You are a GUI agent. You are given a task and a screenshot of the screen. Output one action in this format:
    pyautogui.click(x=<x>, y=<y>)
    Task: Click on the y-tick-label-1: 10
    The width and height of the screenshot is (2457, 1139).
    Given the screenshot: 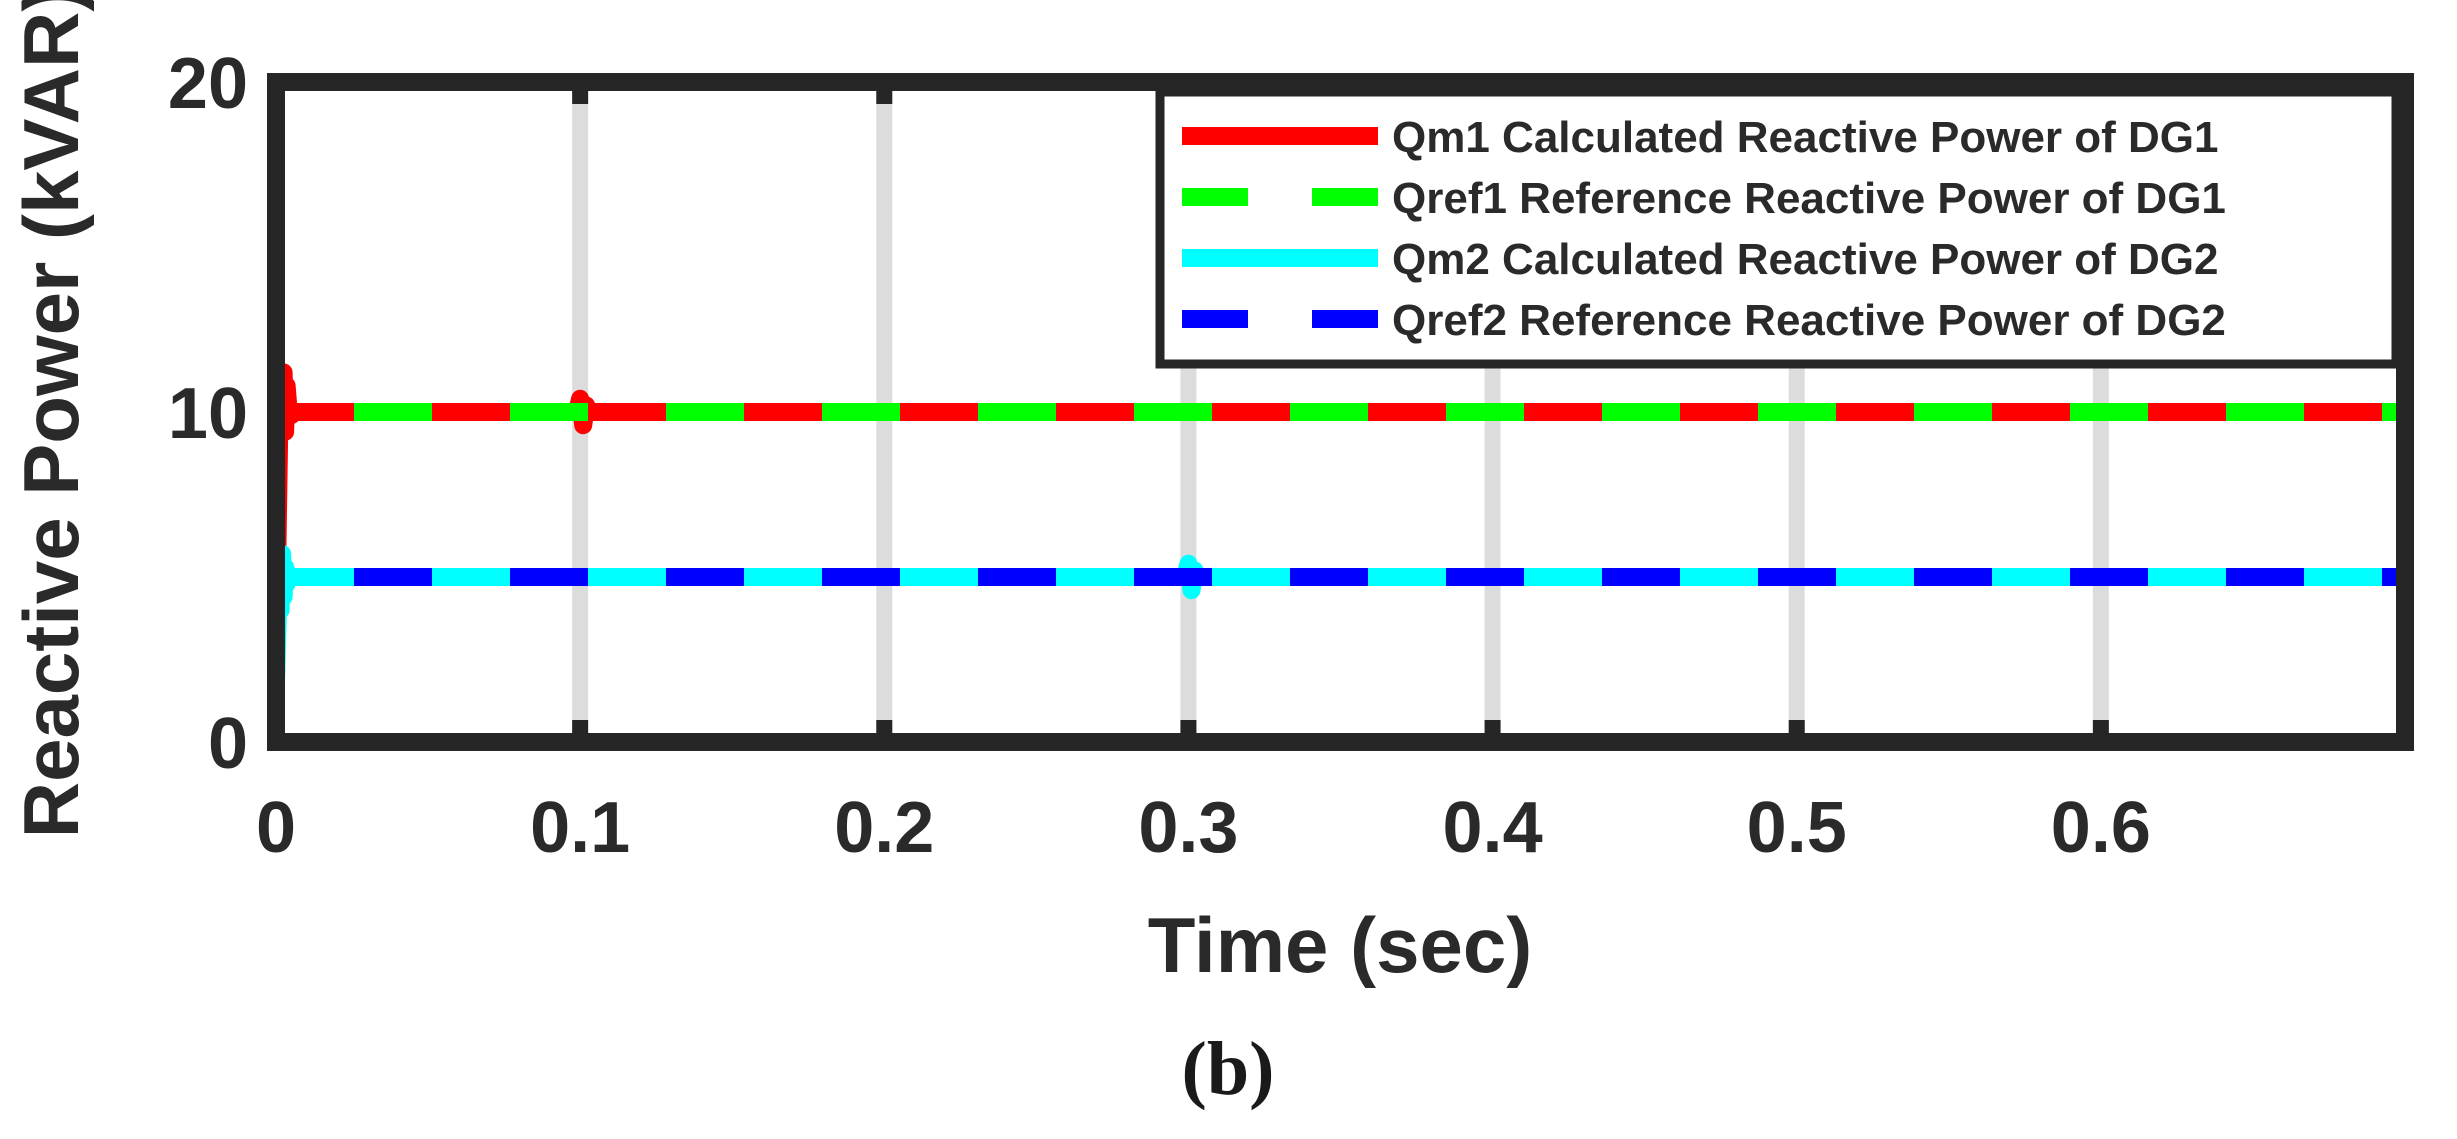 What is the action you would take?
    pyautogui.click(x=208, y=414)
    